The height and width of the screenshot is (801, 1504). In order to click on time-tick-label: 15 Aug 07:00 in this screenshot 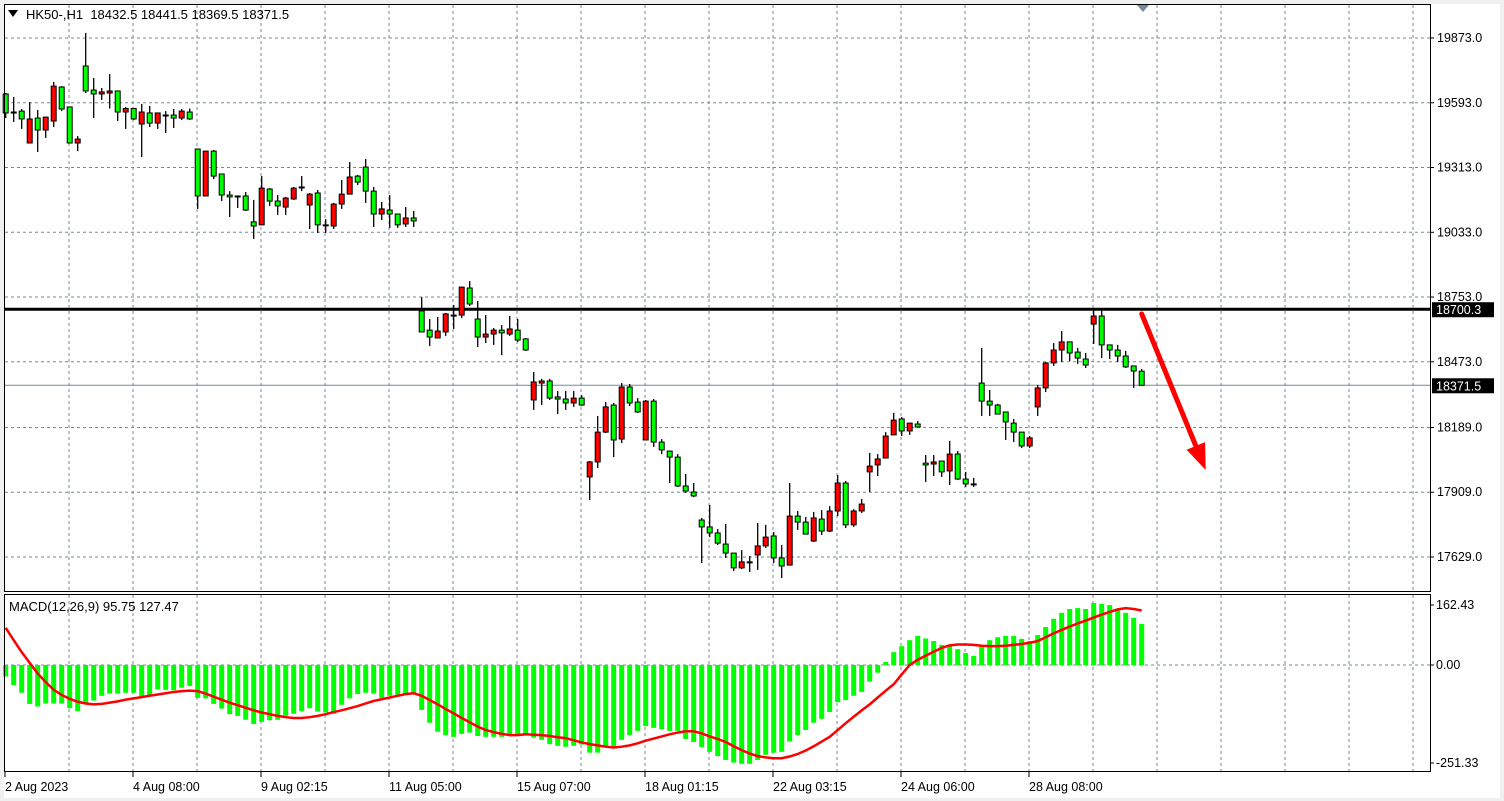, I will do `click(554, 787)`.